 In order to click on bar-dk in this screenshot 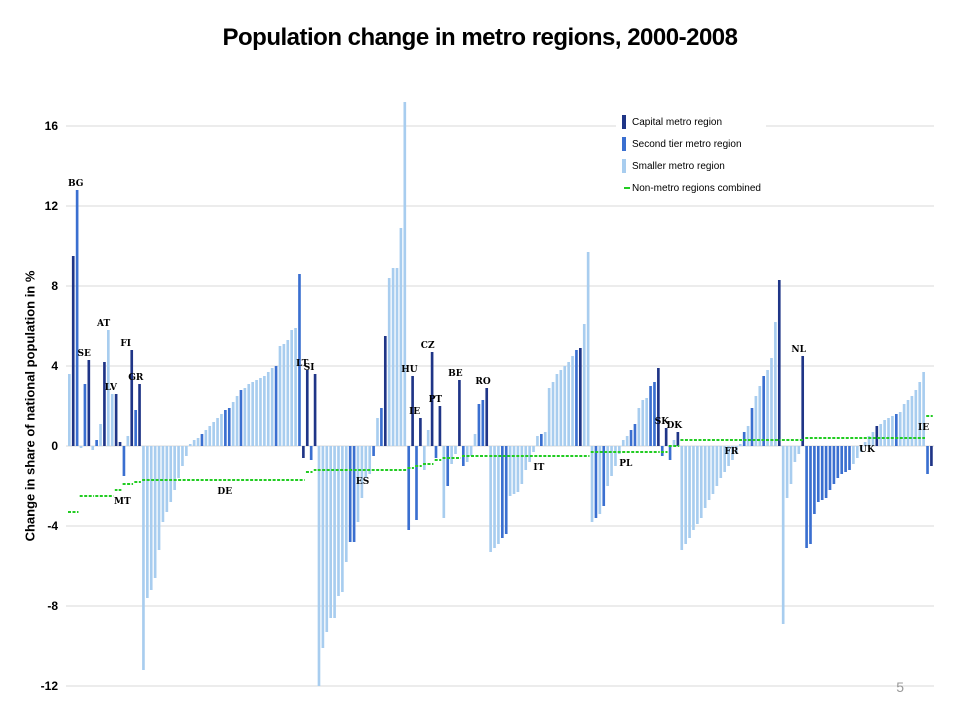, I will do `click(674, 443)`.